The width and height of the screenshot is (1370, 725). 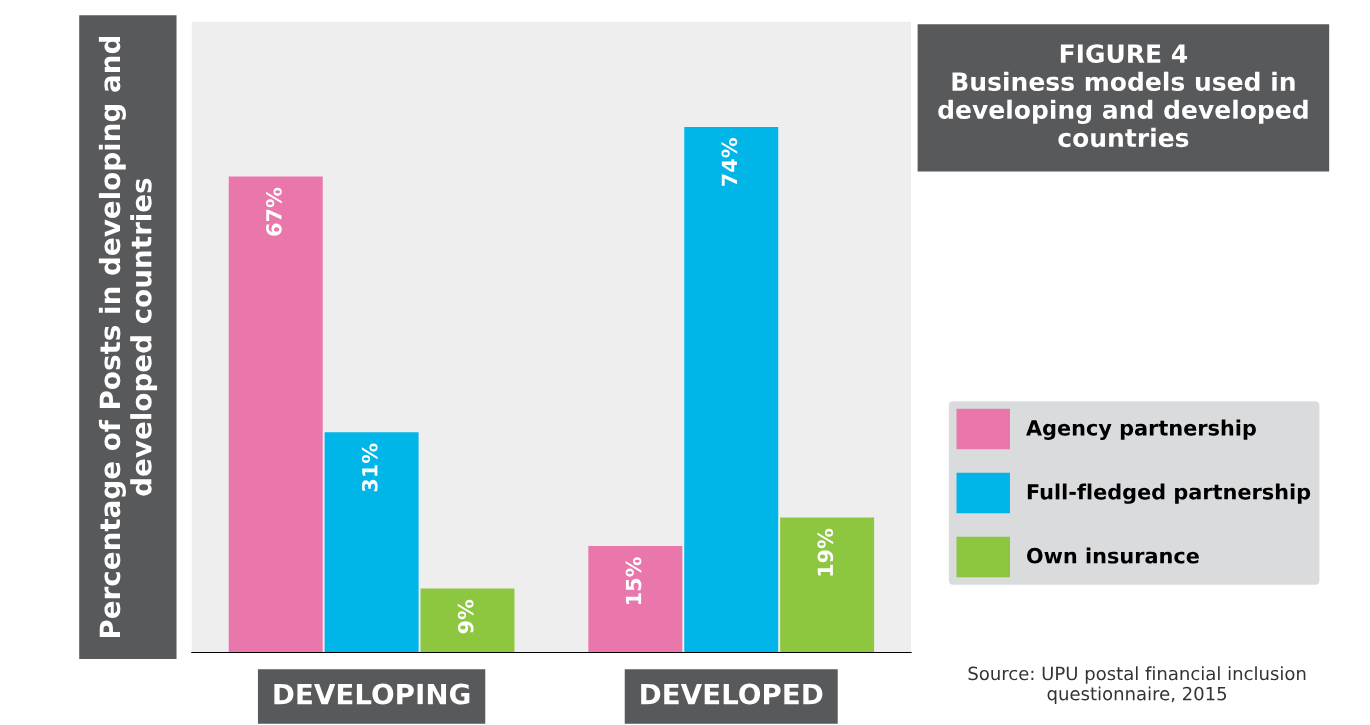 What do you see at coordinates (1123, 96) in the screenshot?
I see `text: FIGURE 4 Business models used in developing and developed countries` at bounding box center [1123, 96].